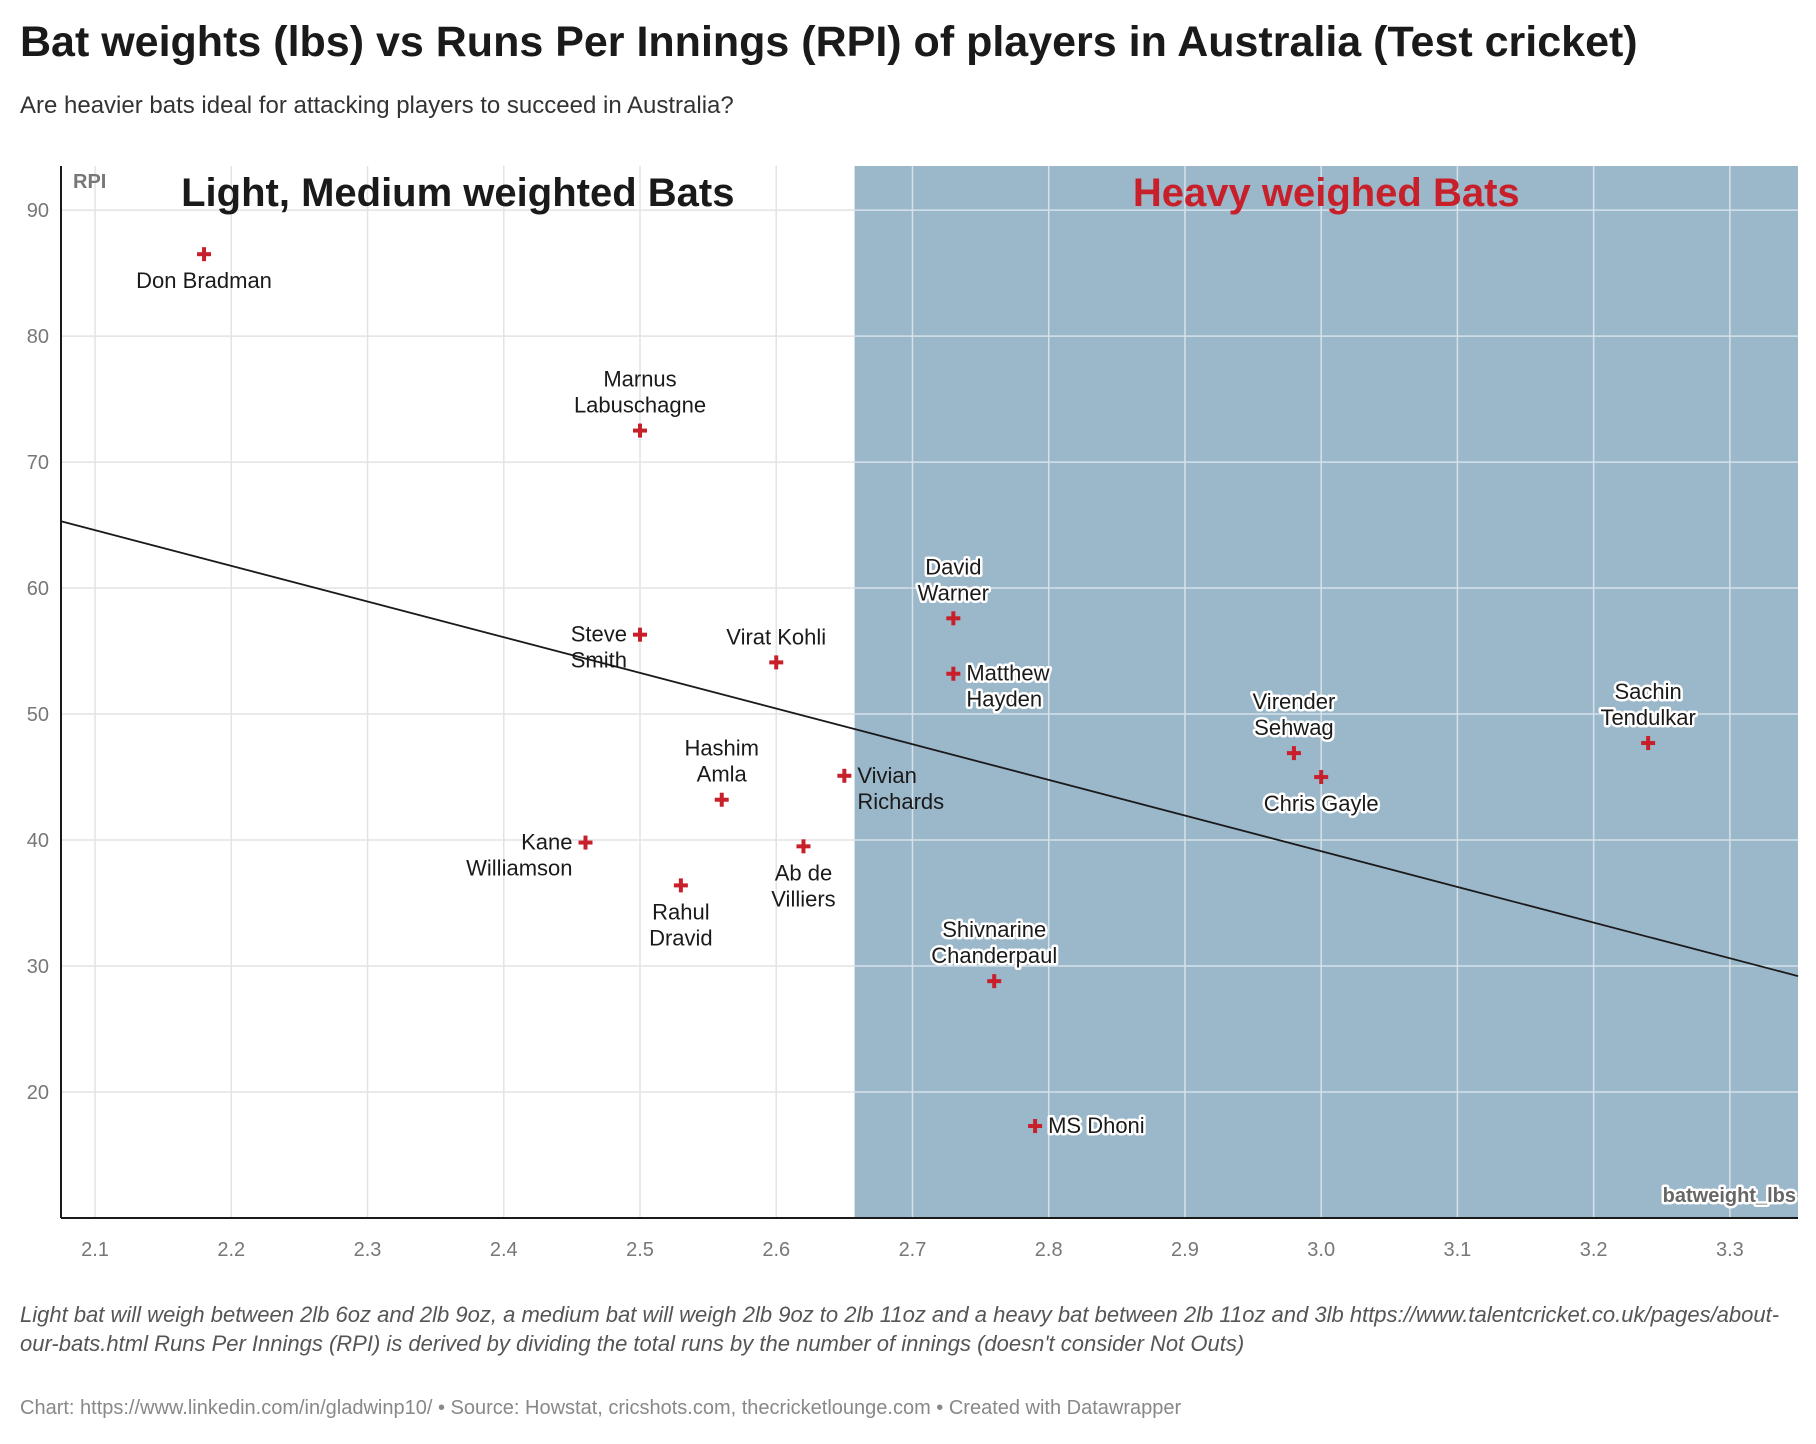 This screenshot has height=1444, width=1816. Describe the element at coordinates (1730, 1250) in the screenshot. I see `x-tick-label: 3.3` at that location.